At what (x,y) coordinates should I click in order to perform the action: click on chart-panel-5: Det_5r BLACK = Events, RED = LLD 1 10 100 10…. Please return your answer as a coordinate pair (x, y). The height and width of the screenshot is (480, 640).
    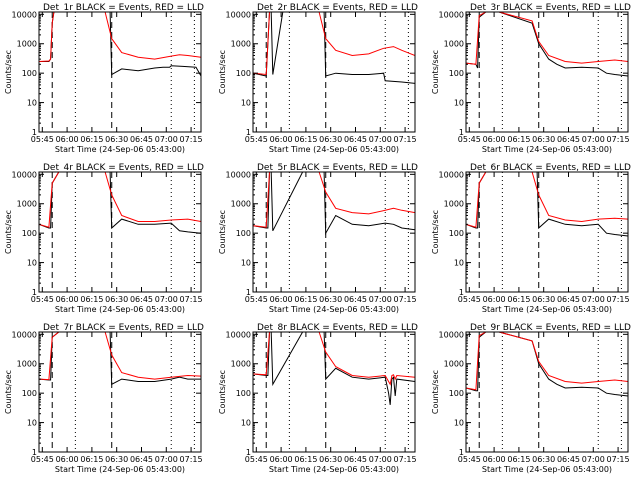
    Looking at the image, I should click on (318, 238).